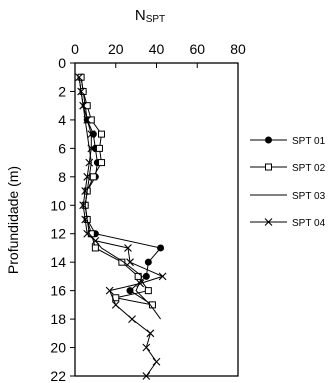 This screenshot has height=383, width=334. Describe the element at coordinates (58, 234) in the screenshot. I see `y-tick-label: 12` at that location.